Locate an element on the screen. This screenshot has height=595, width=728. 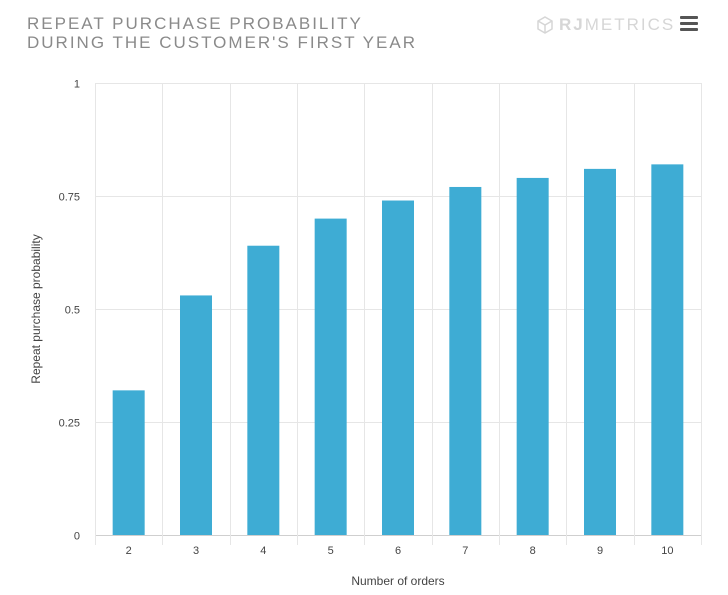
x-axis-title: Number of orders is located at coordinates (397, 581).